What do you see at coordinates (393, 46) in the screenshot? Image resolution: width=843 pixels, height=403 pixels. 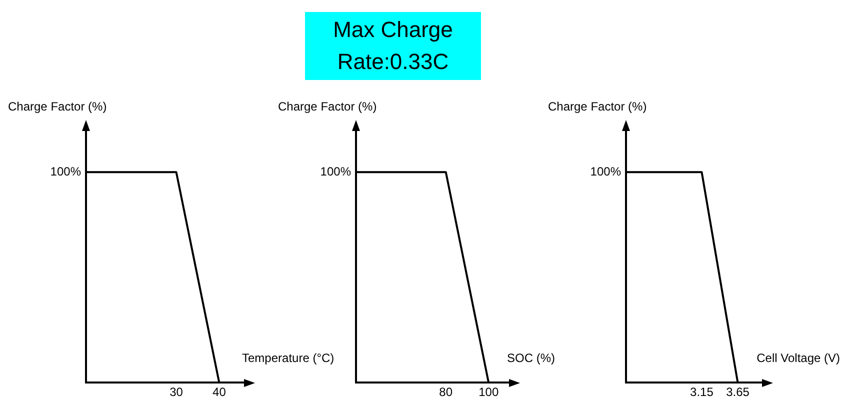 I see `chart-title: Max Charge Rate:0.33C` at bounding box center [393, 46].